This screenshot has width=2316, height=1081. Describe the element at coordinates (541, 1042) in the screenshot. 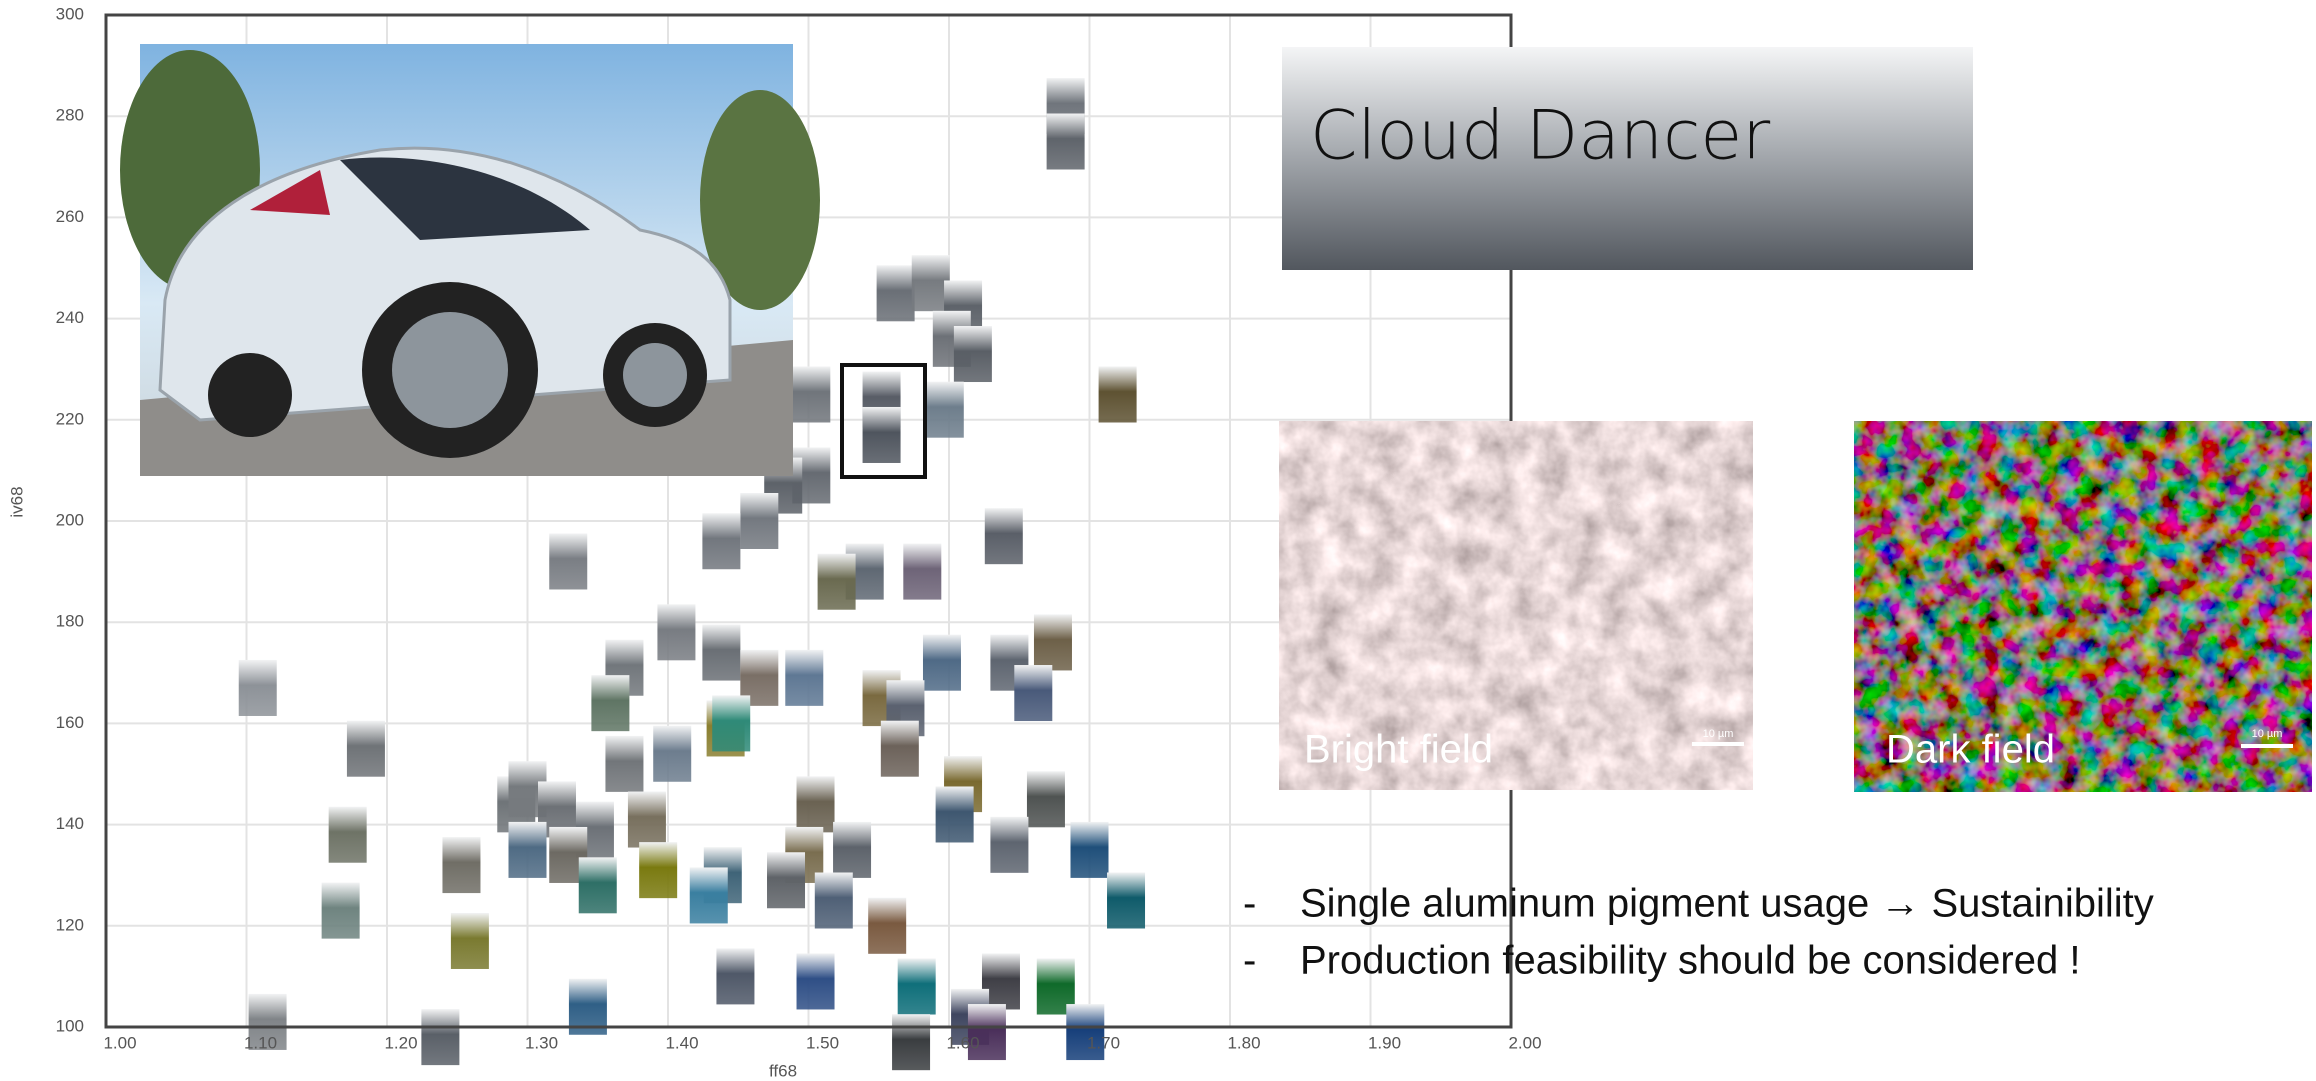

I see `x-tick-label: 1.30` at that location.